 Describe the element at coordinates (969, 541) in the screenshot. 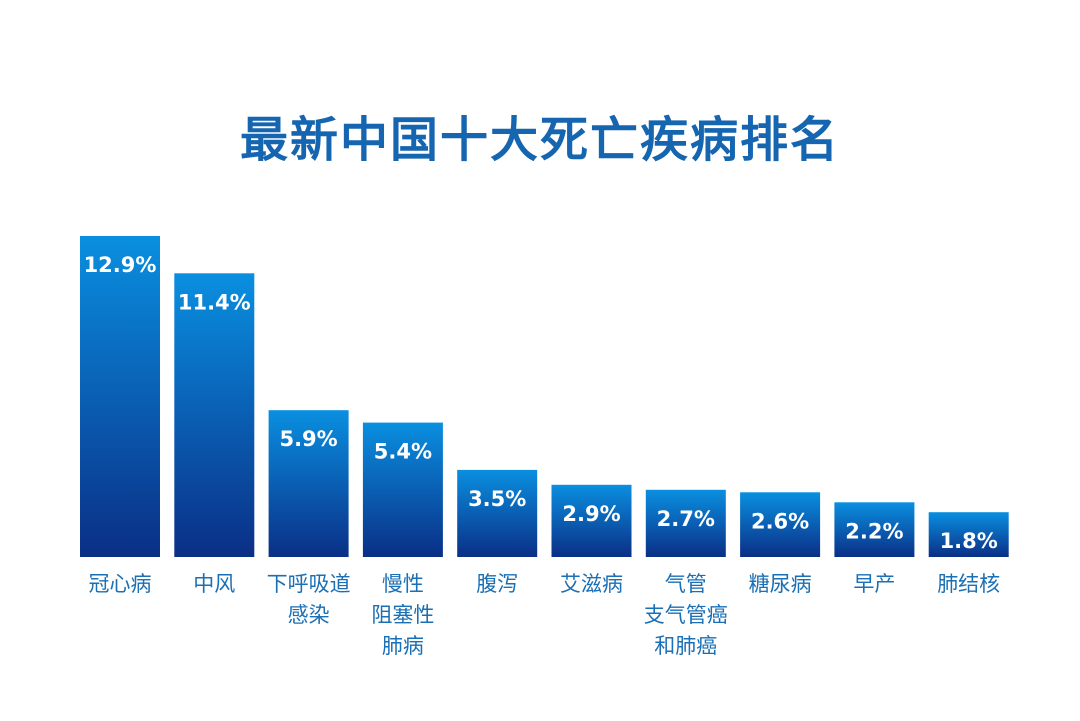

I see `bar-value-label: 1.8%` at that location.